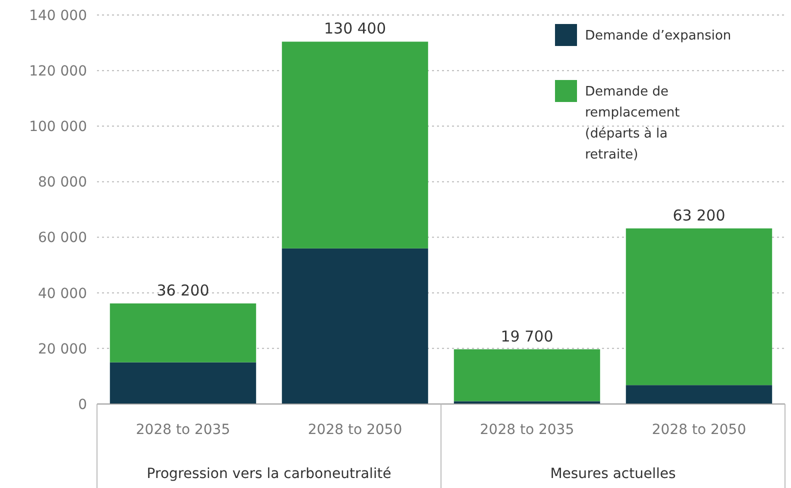  What do you see at coordinates (183, 290) in the screenshot?
I see `total-label: 36 200` at bounding box center [183, 290].